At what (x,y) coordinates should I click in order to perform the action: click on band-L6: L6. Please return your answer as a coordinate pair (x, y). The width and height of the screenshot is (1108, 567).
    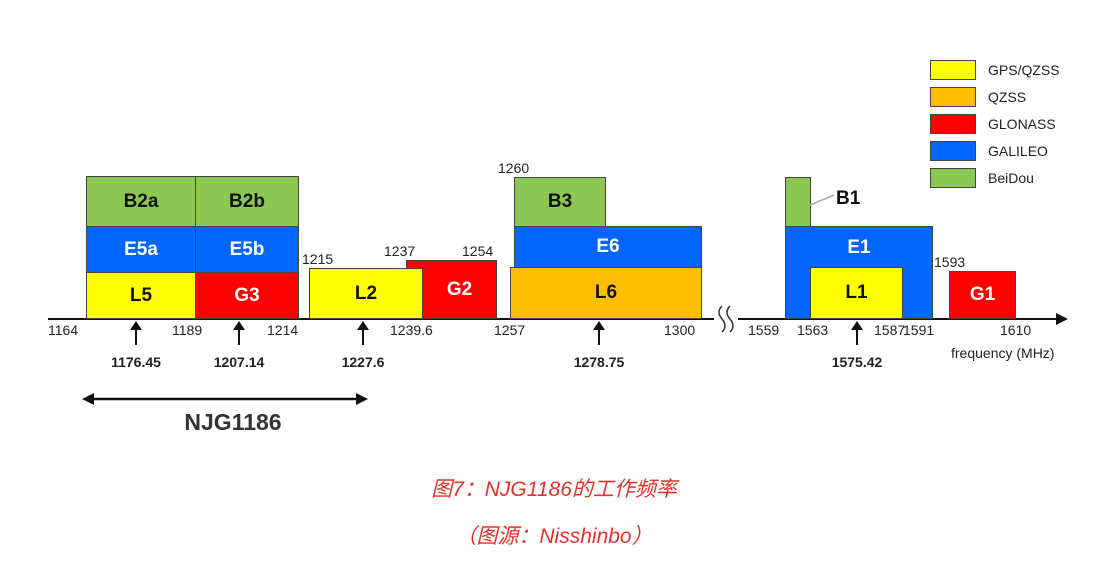
    Looking at the image, I should click on (606, 293).